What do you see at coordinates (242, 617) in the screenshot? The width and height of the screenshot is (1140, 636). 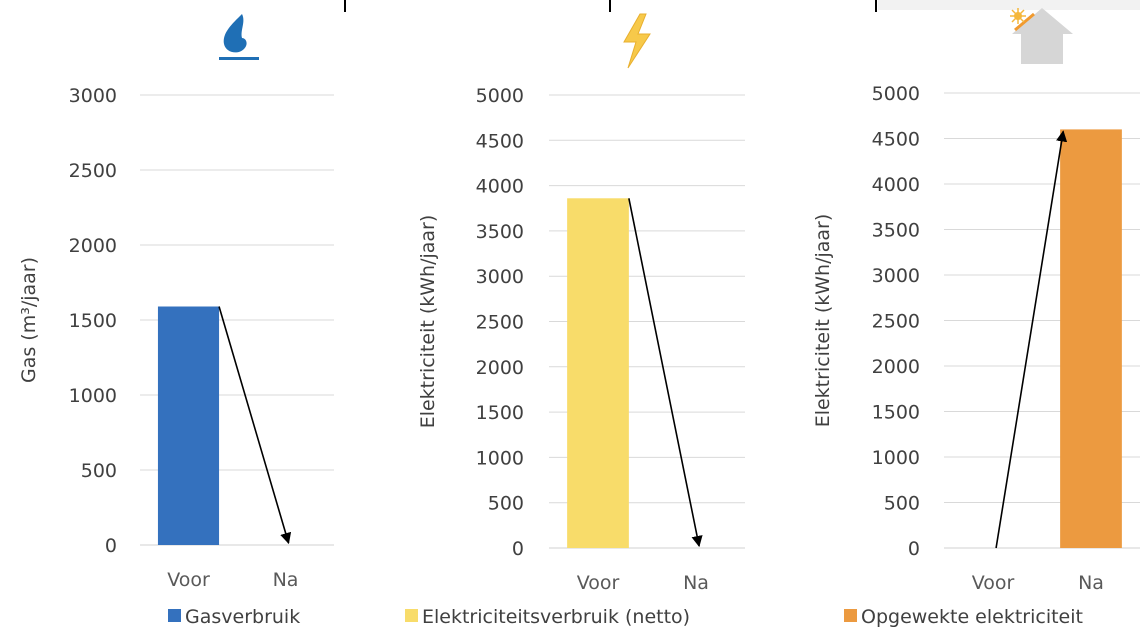 I see `legend-label: Gasverbruik` at bounding box center [242, 617].